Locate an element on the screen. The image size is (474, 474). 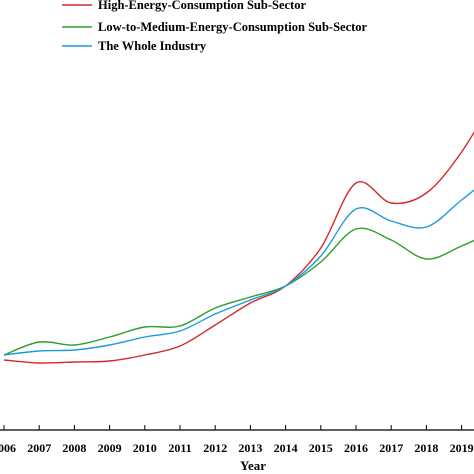
x-tick-label: 2015 is located at coordinates (321, 448).